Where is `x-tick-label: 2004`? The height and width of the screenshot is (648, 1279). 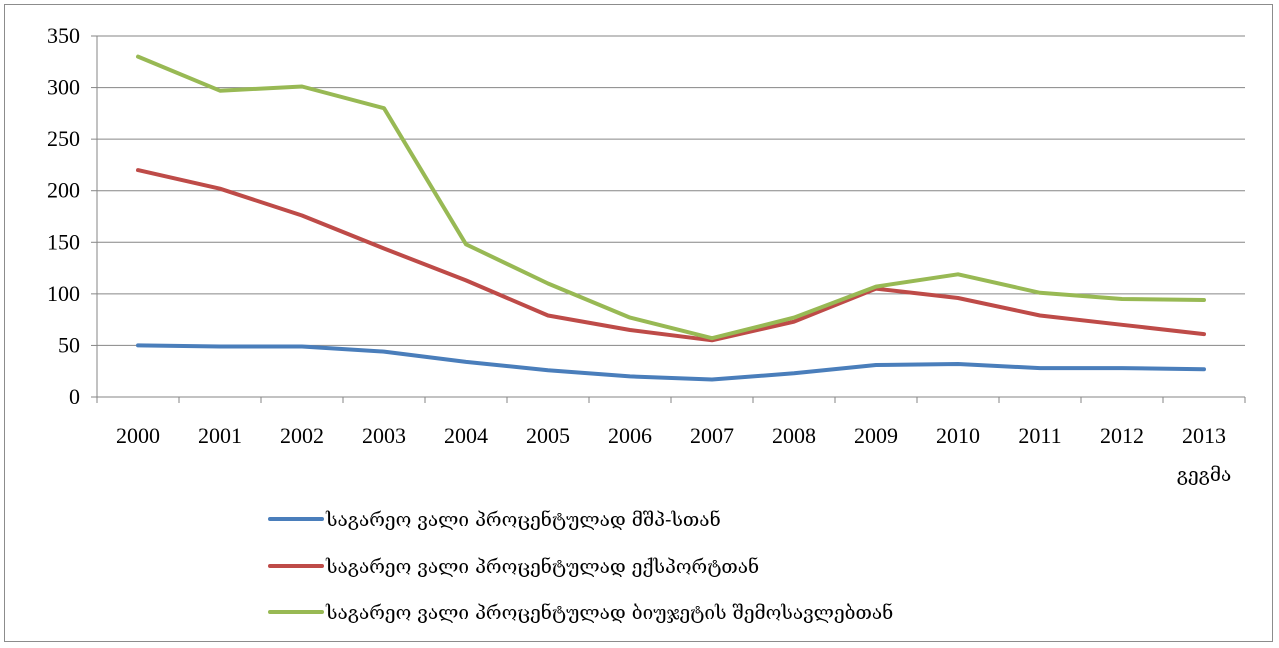
x-tick-label: 2004 is located at coordinates (466, 435).